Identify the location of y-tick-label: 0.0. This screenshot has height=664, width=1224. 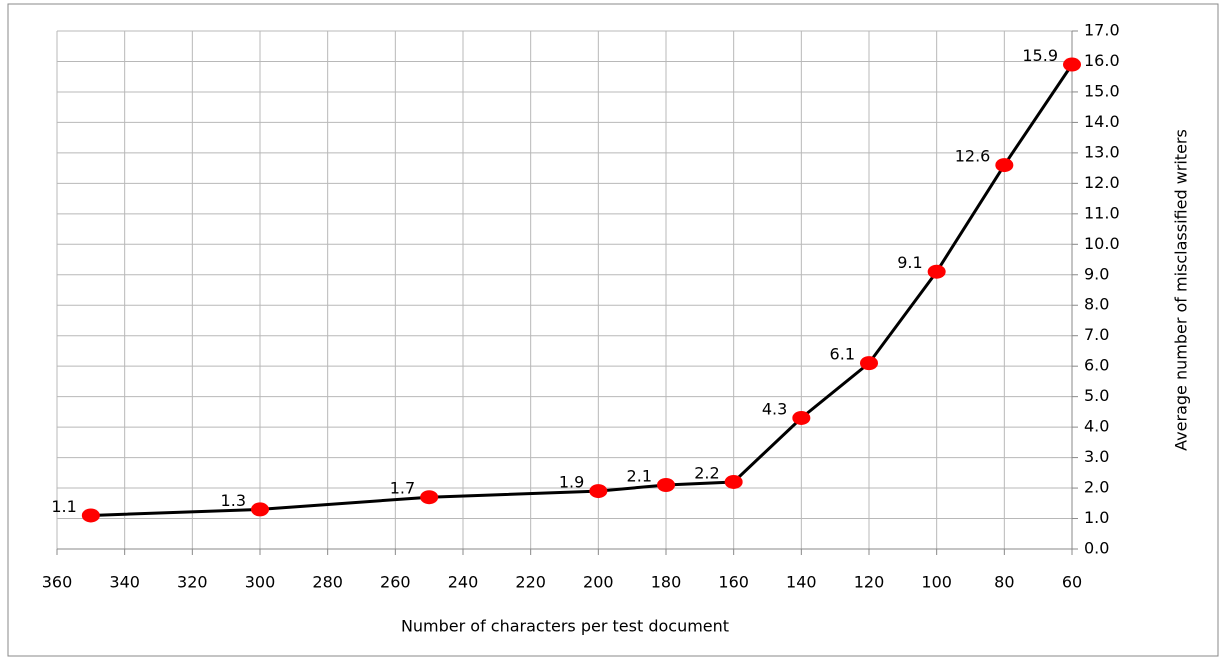
(1096, 548).